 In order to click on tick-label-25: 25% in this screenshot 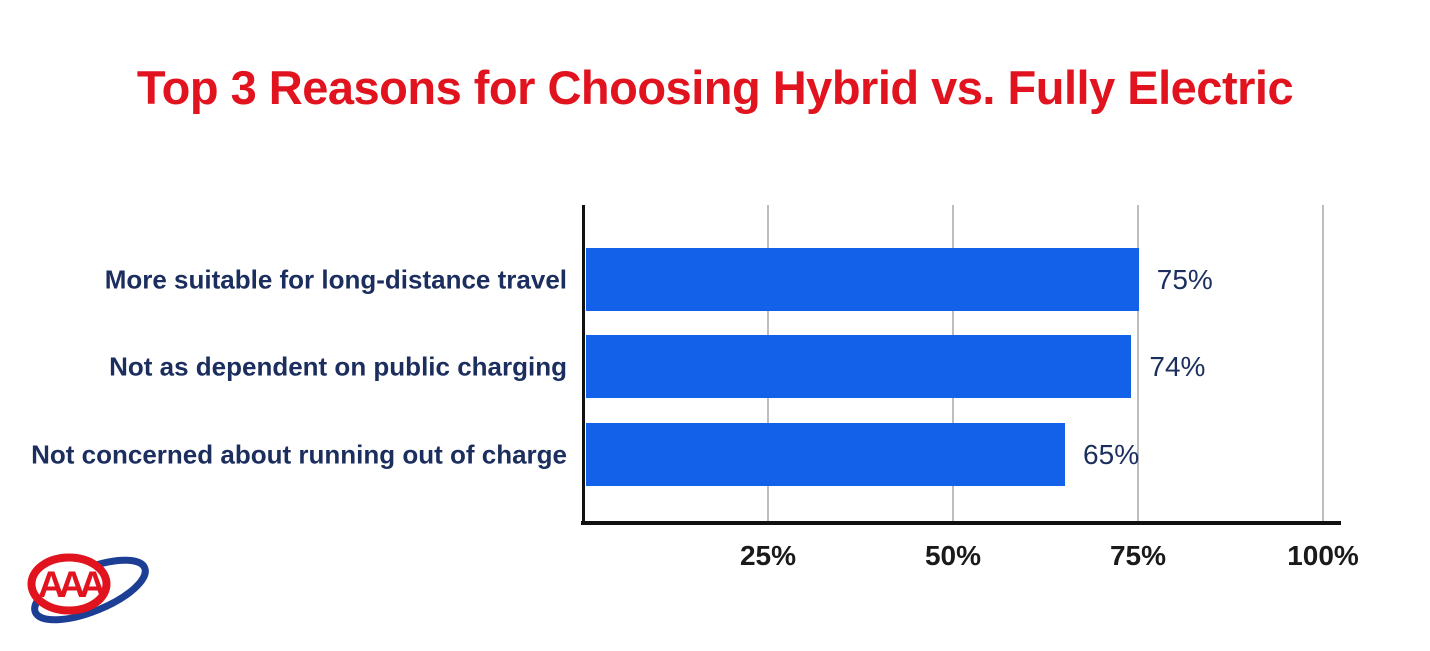, I will do `click(768, 555)`.